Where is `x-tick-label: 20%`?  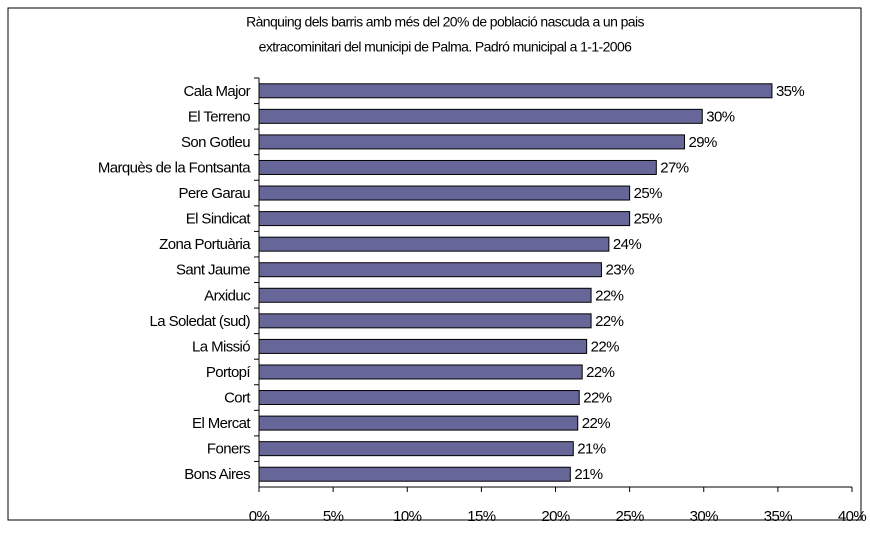
x-tick-label: 20% is located at coordinates (555, 516).